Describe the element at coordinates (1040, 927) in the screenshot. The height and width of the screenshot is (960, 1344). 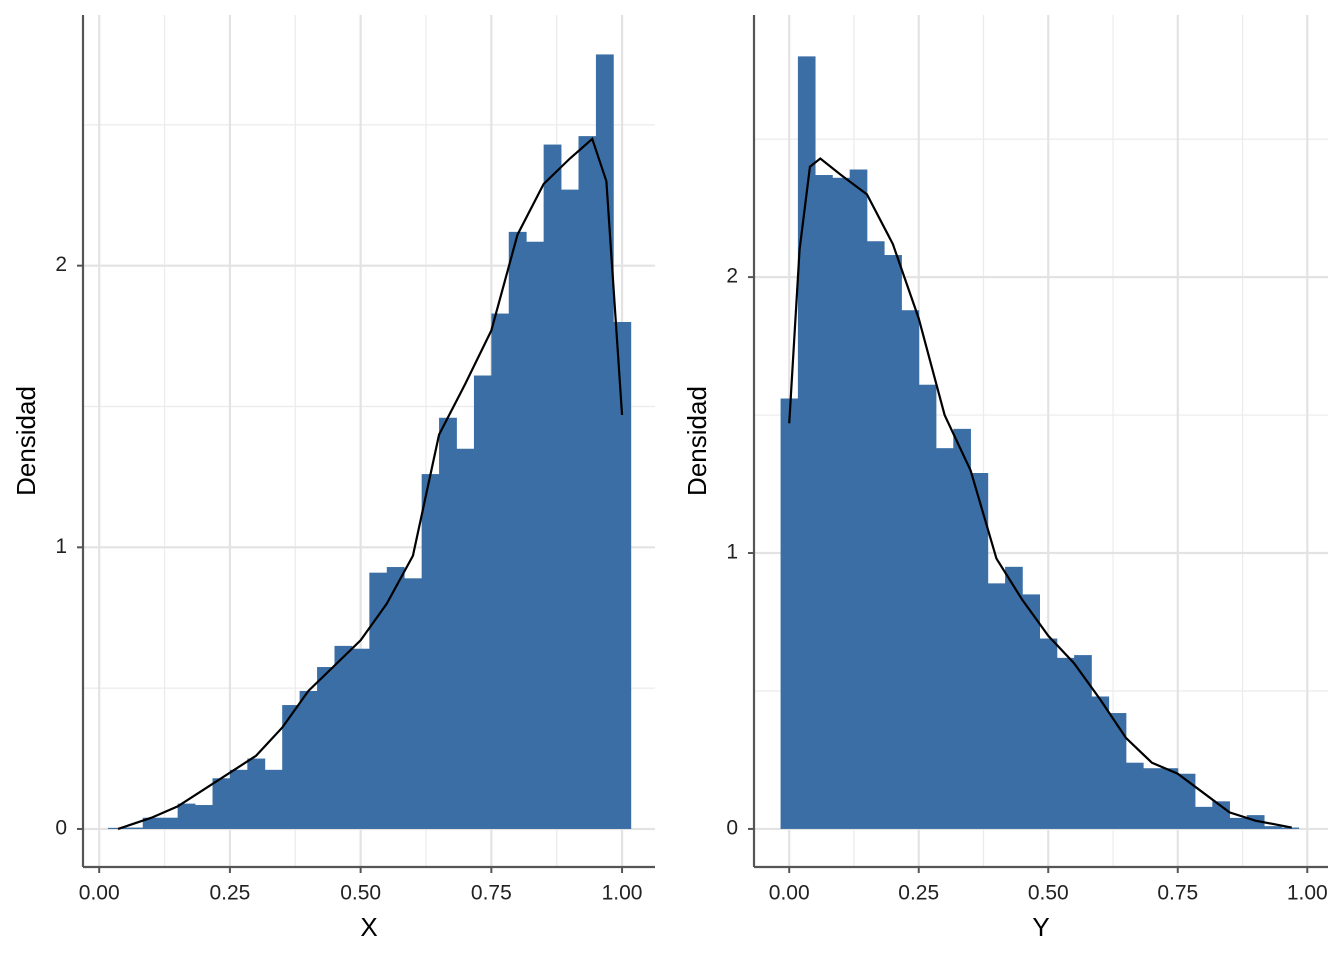
I see `x-axis-title: Y` at that location.